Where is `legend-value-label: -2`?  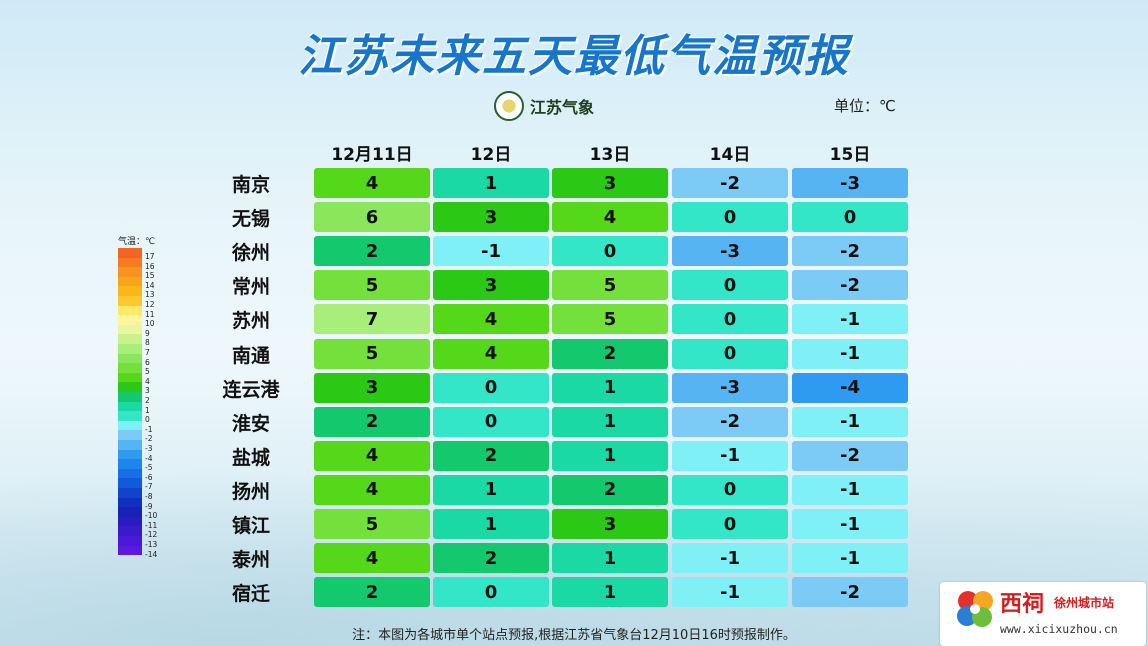
legend-value-label: -2 is located at coordinates (149, 439).